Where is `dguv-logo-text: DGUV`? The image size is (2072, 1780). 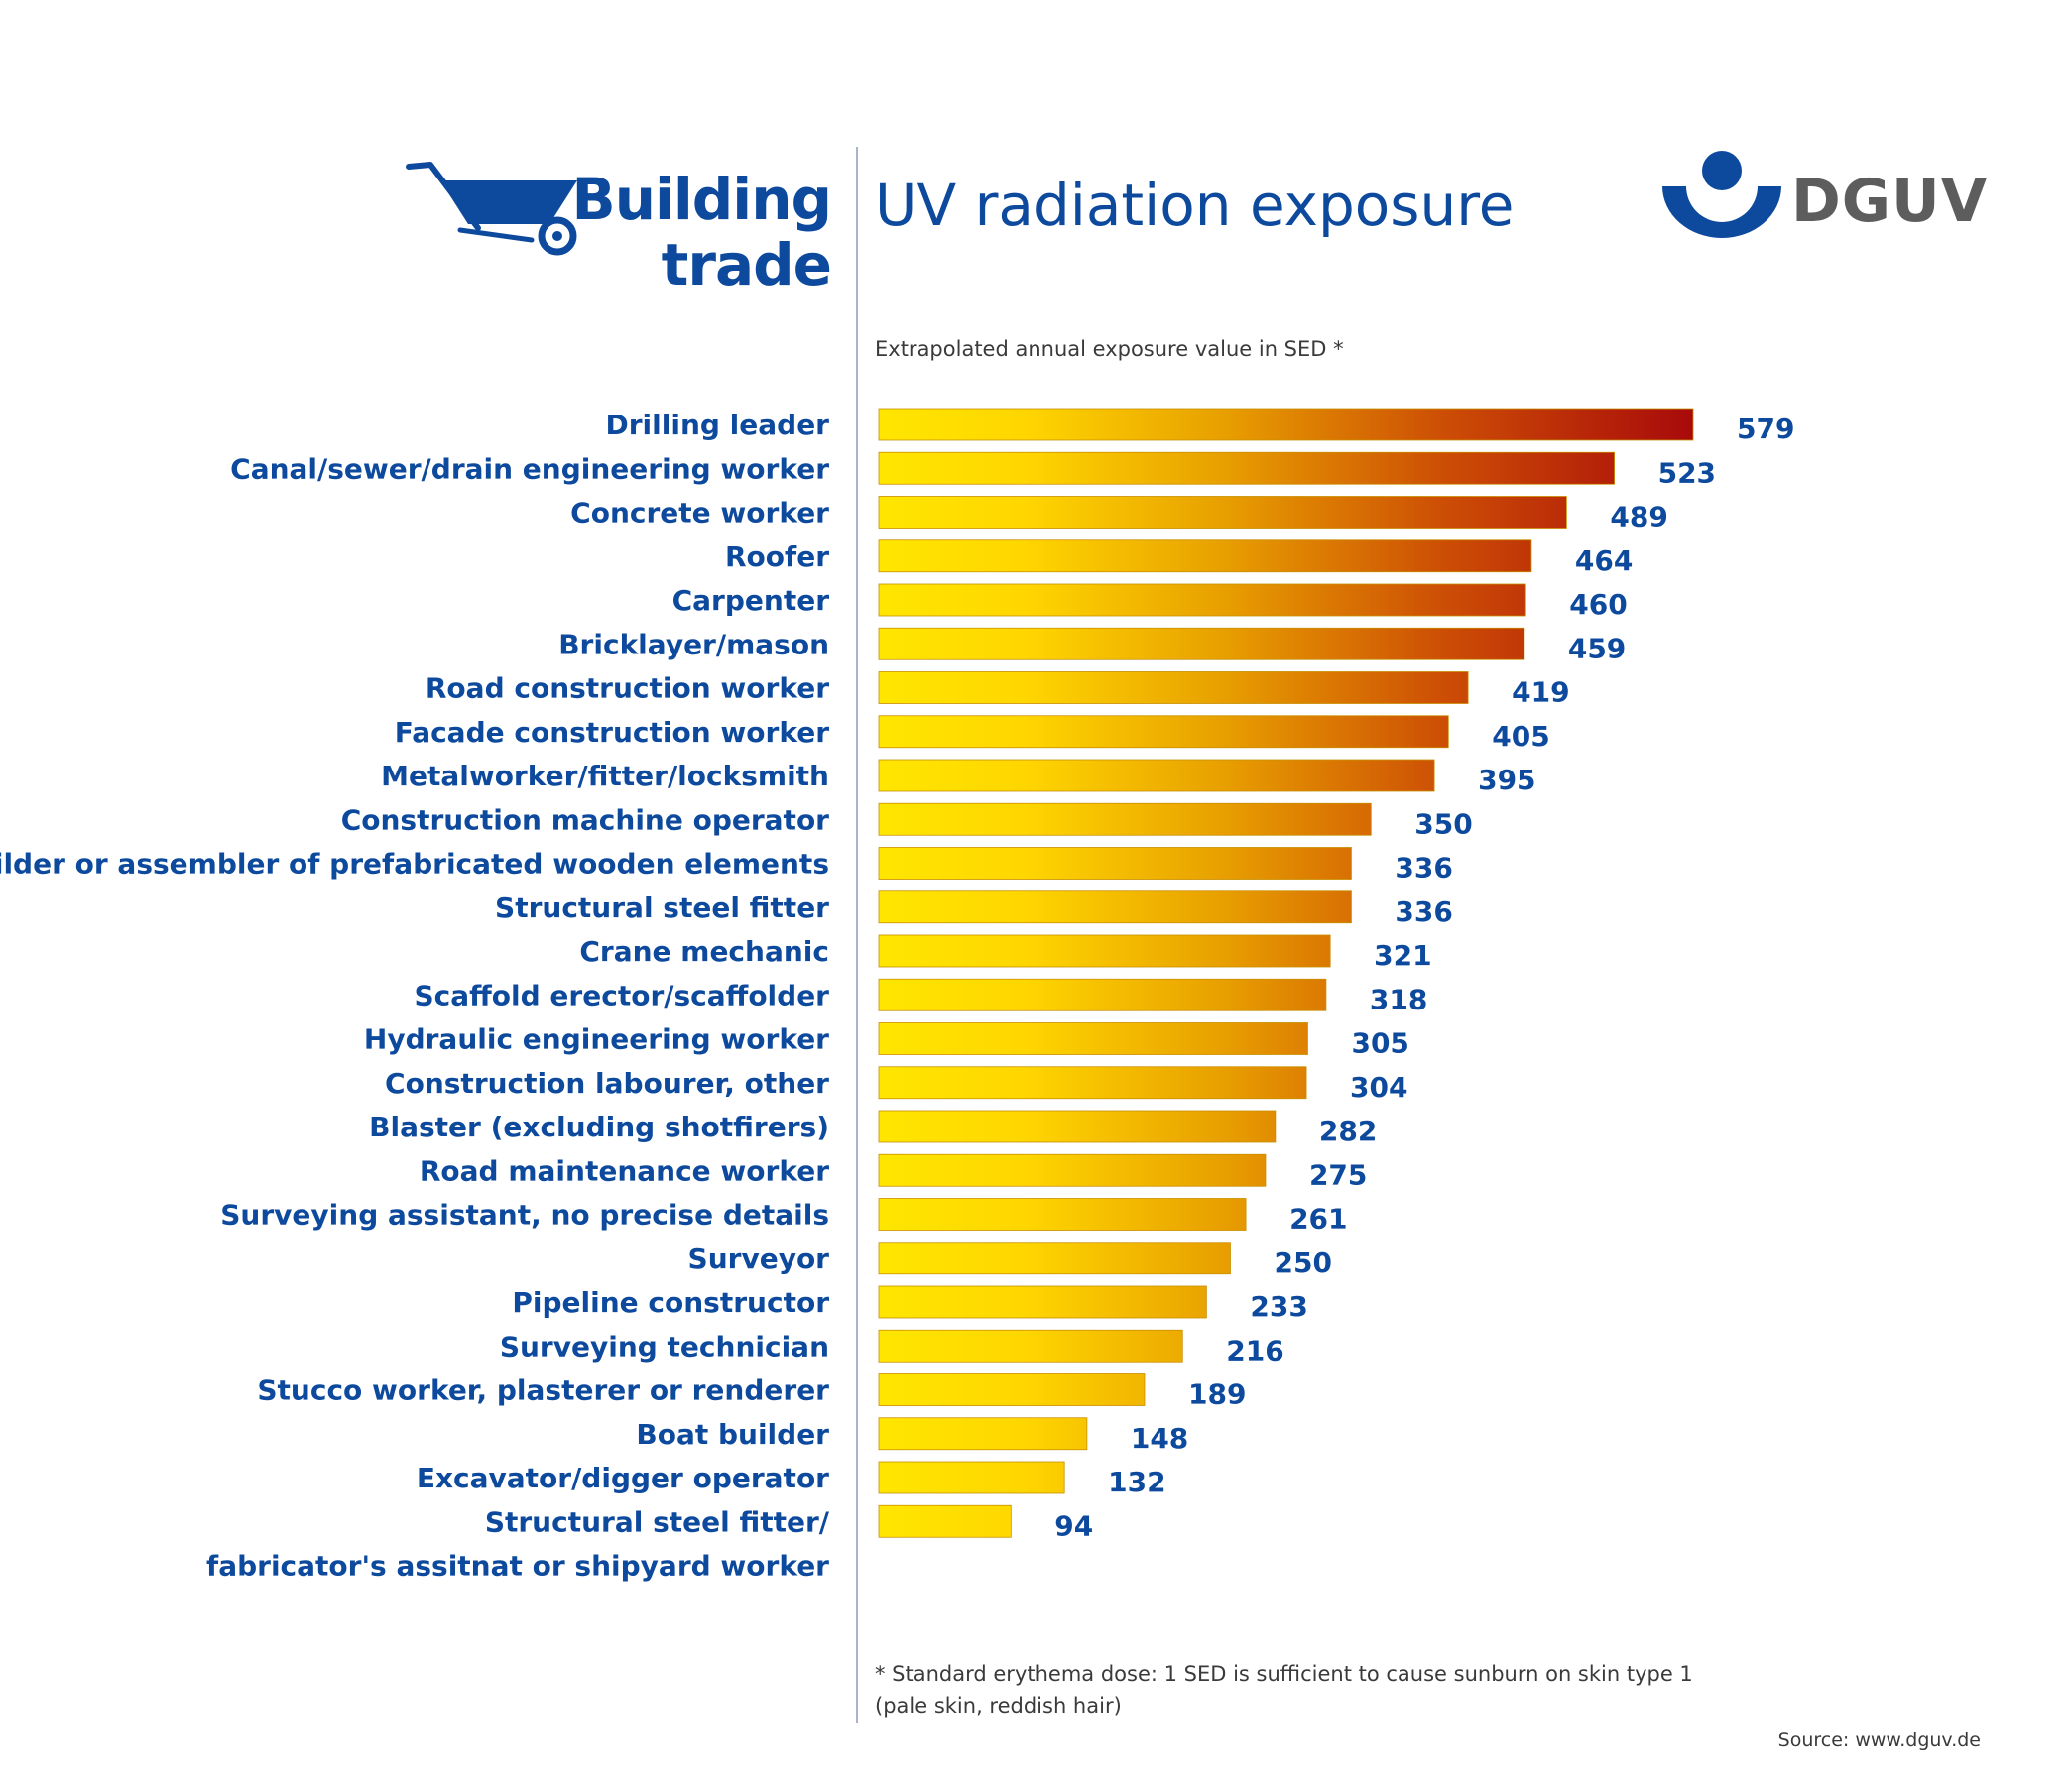
dguv-logo-text: DGUV is located at coordinates (1890, 201).